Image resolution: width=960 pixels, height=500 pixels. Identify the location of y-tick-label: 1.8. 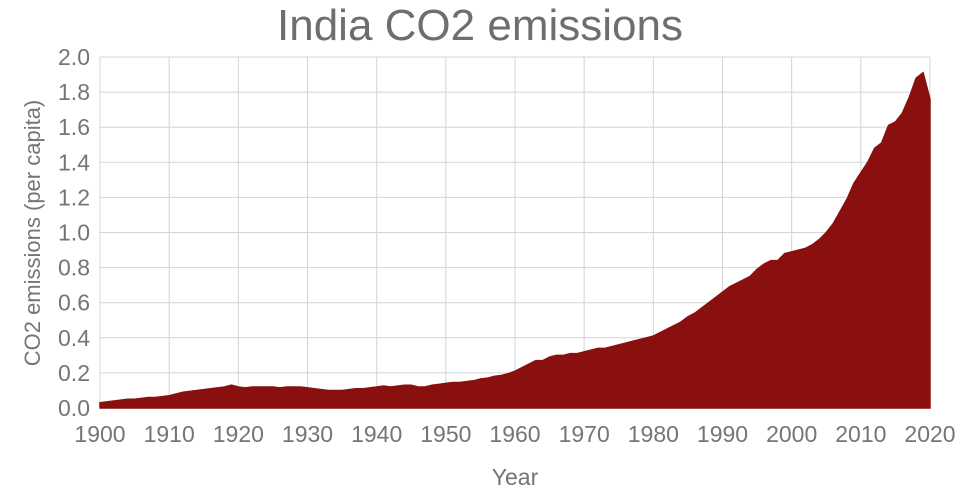
(74, 92).